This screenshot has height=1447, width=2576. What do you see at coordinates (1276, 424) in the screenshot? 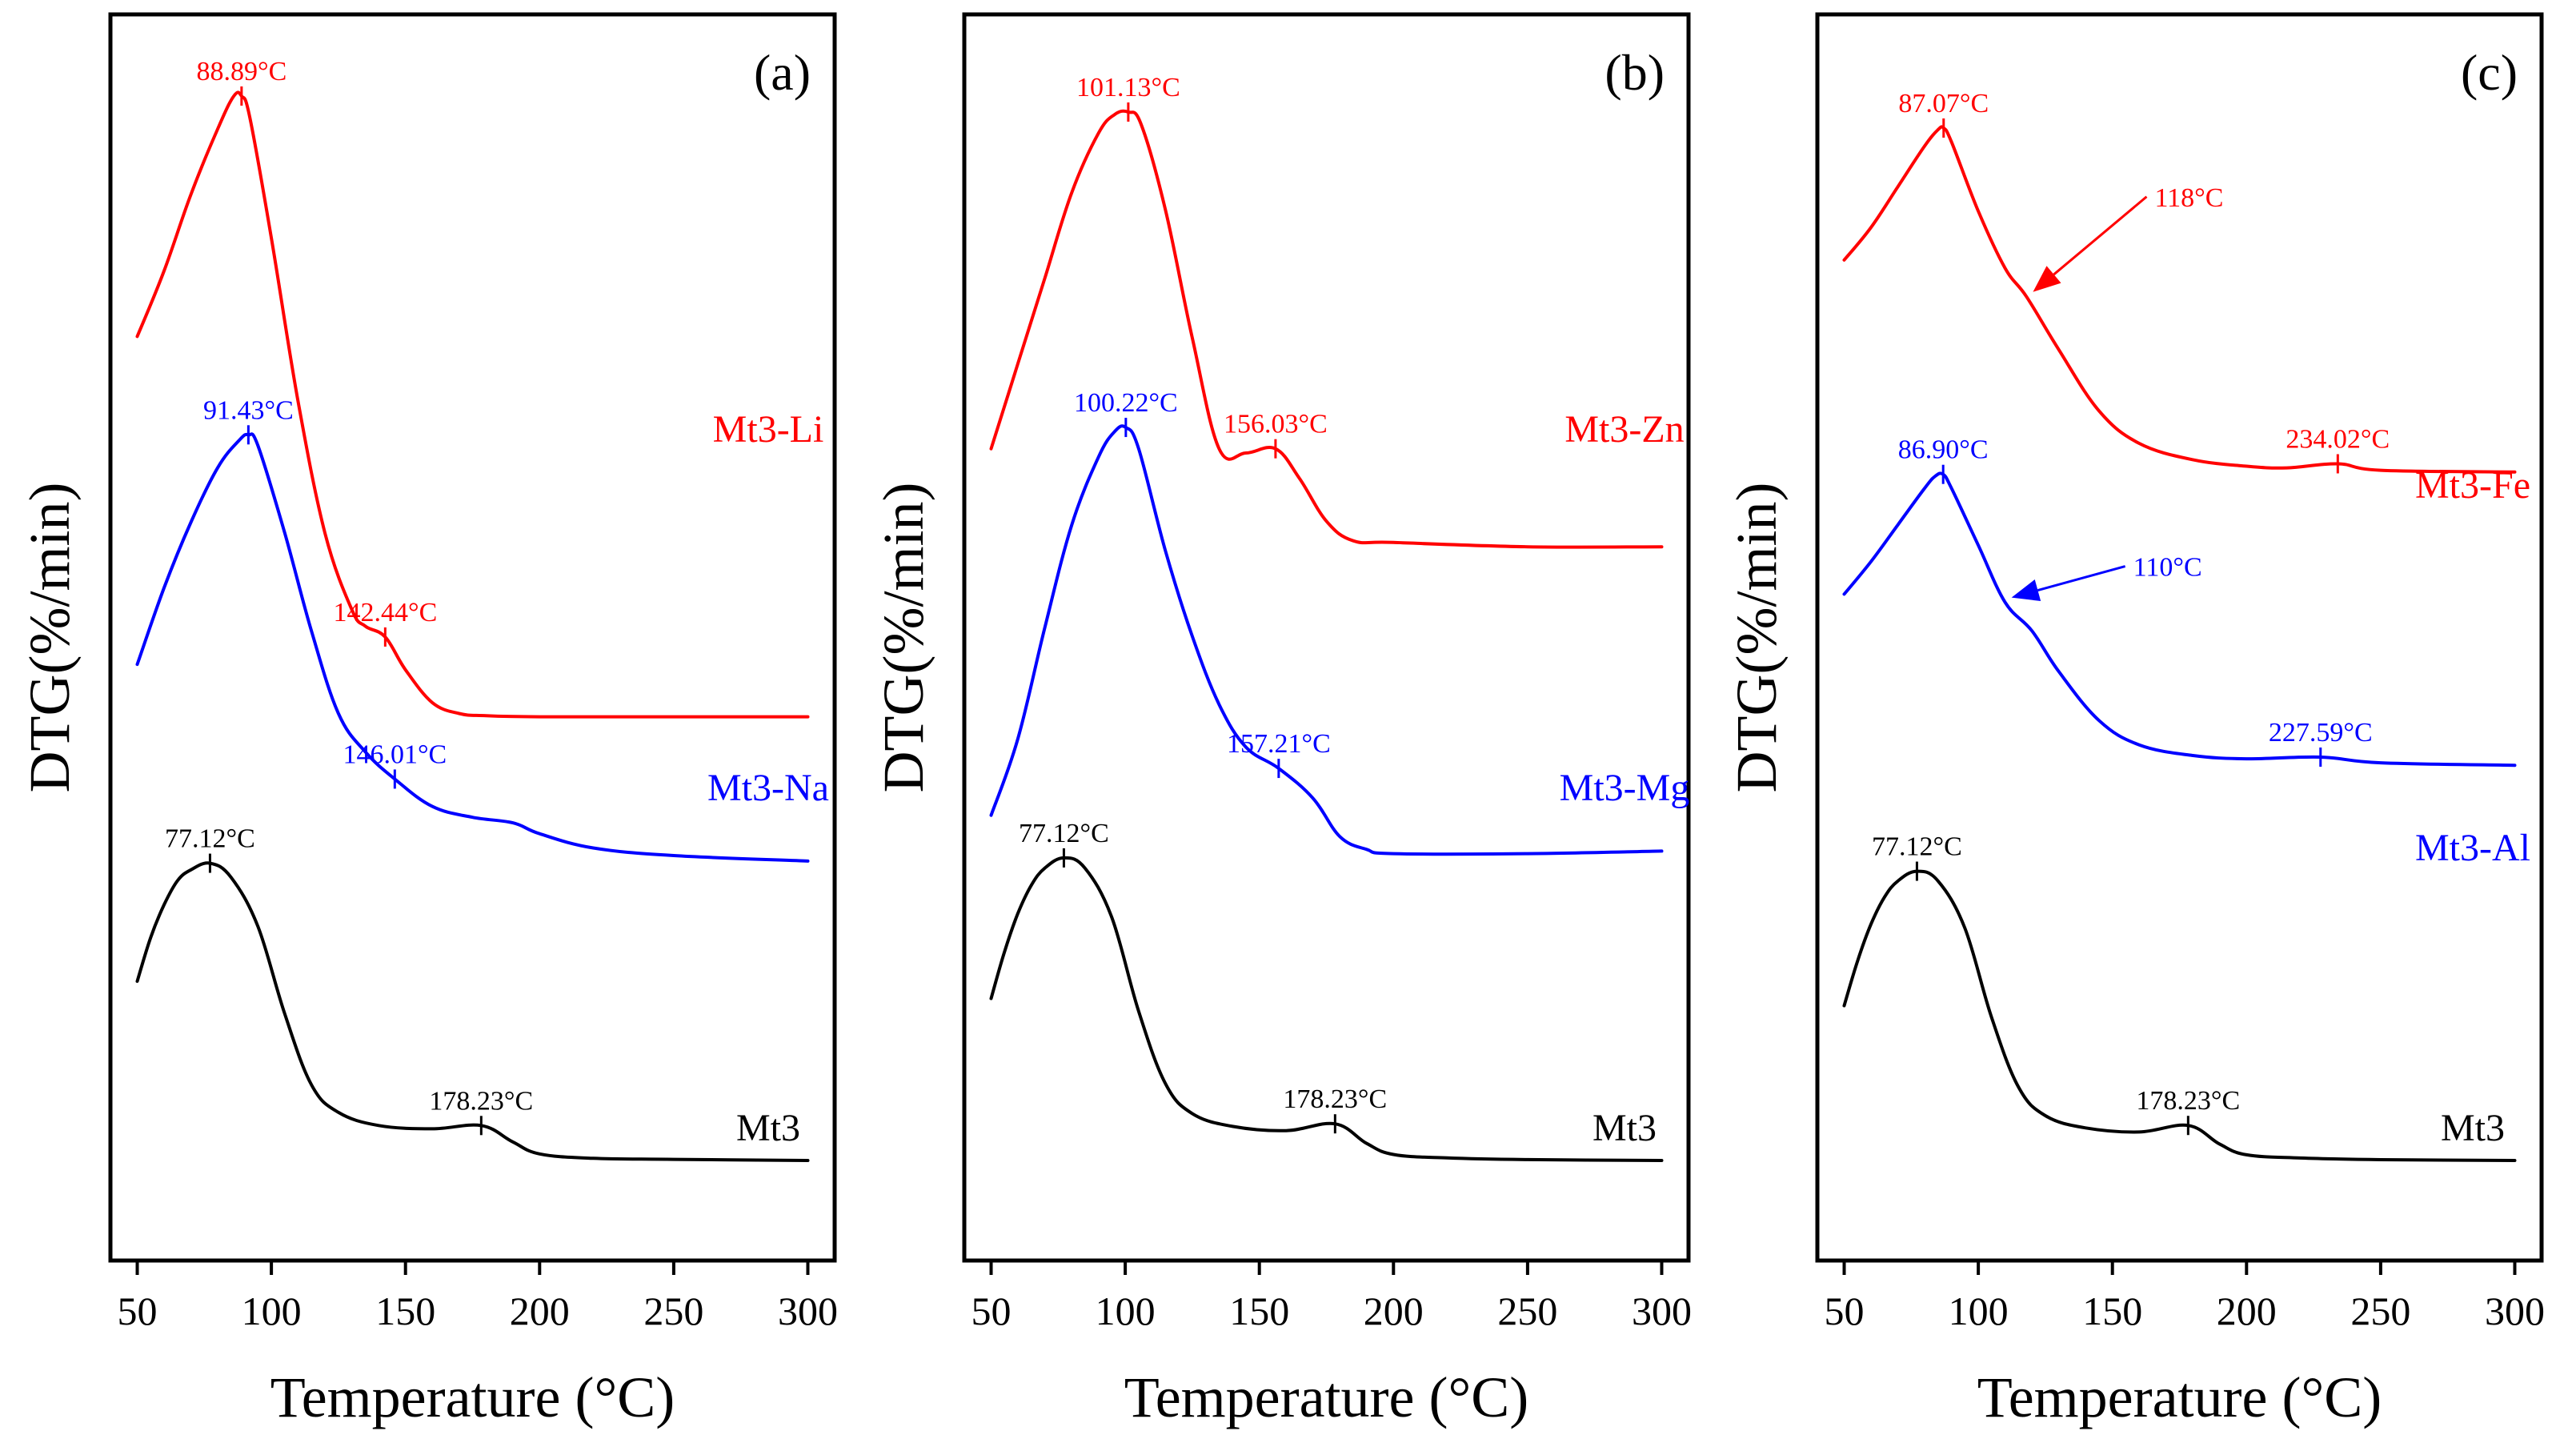
I see `peak-label: 156.03°C` at bounding box center [1276, 424].